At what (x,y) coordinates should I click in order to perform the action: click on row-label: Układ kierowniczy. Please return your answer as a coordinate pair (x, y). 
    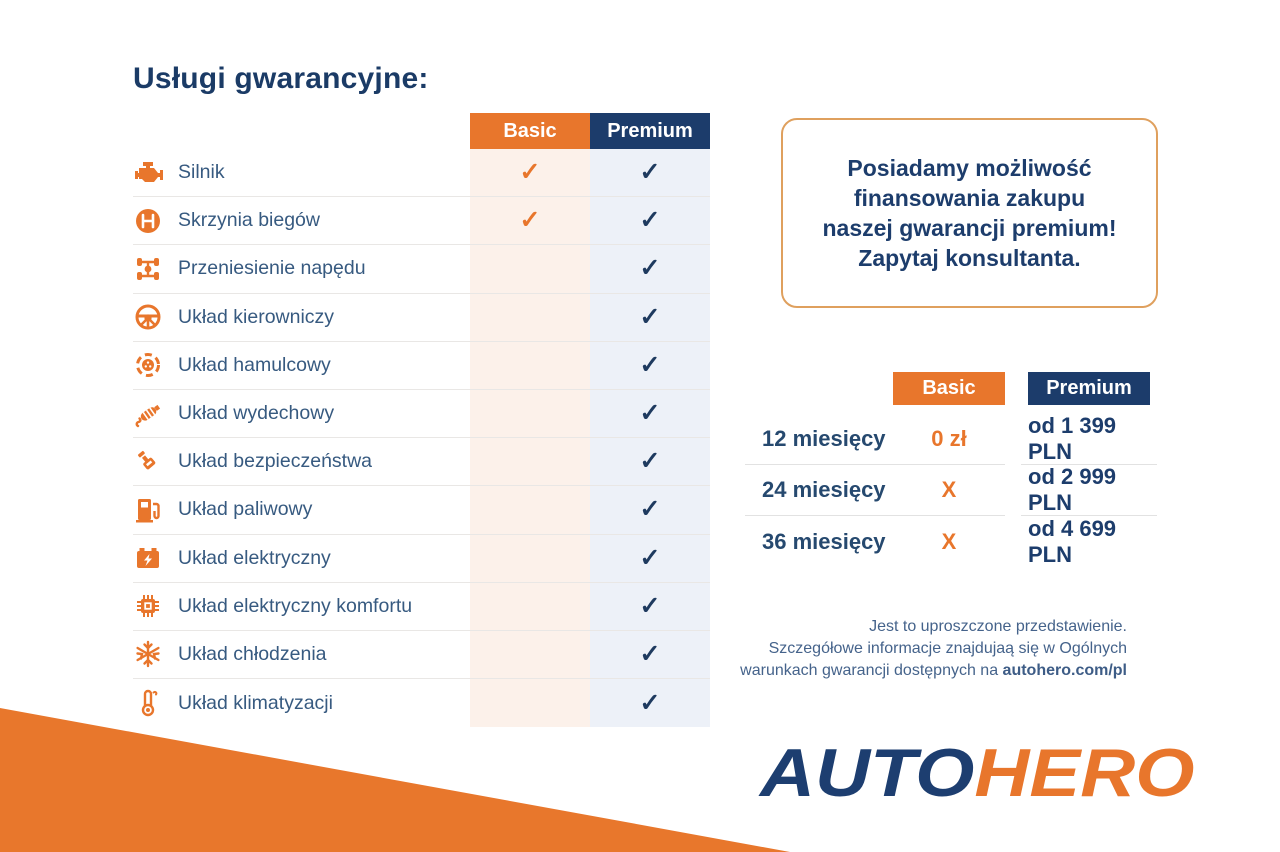
    Looking at the image, I should click on (256, 316).